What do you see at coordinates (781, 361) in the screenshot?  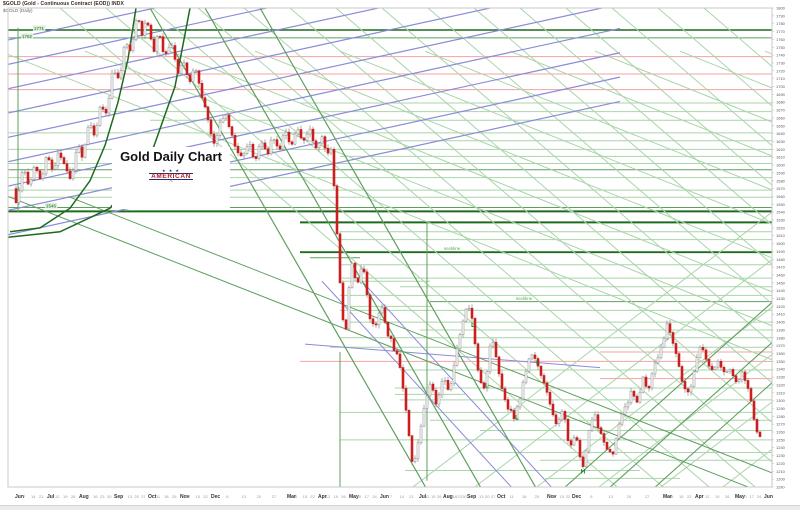 I see `svg-text: 1350` at bounding box center [781, 361].